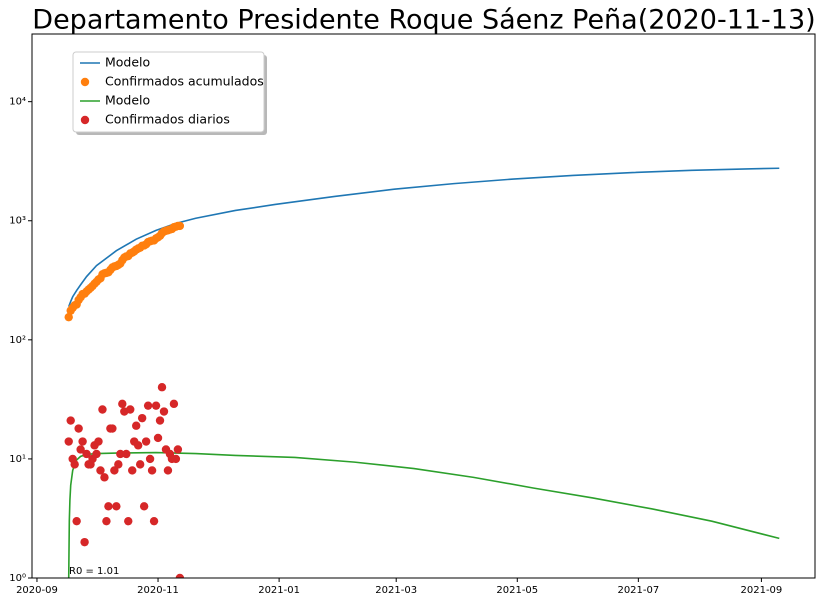  Describe the element at coordinates (94, 571) in the screenshot. I see `annotation: R0 = 1.01` at that location.